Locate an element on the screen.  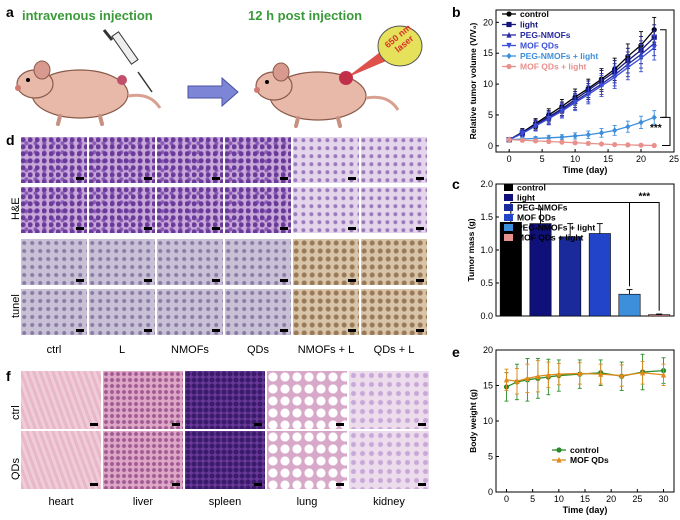
column-caption-f: spleen is located at coordinates (225, 502).